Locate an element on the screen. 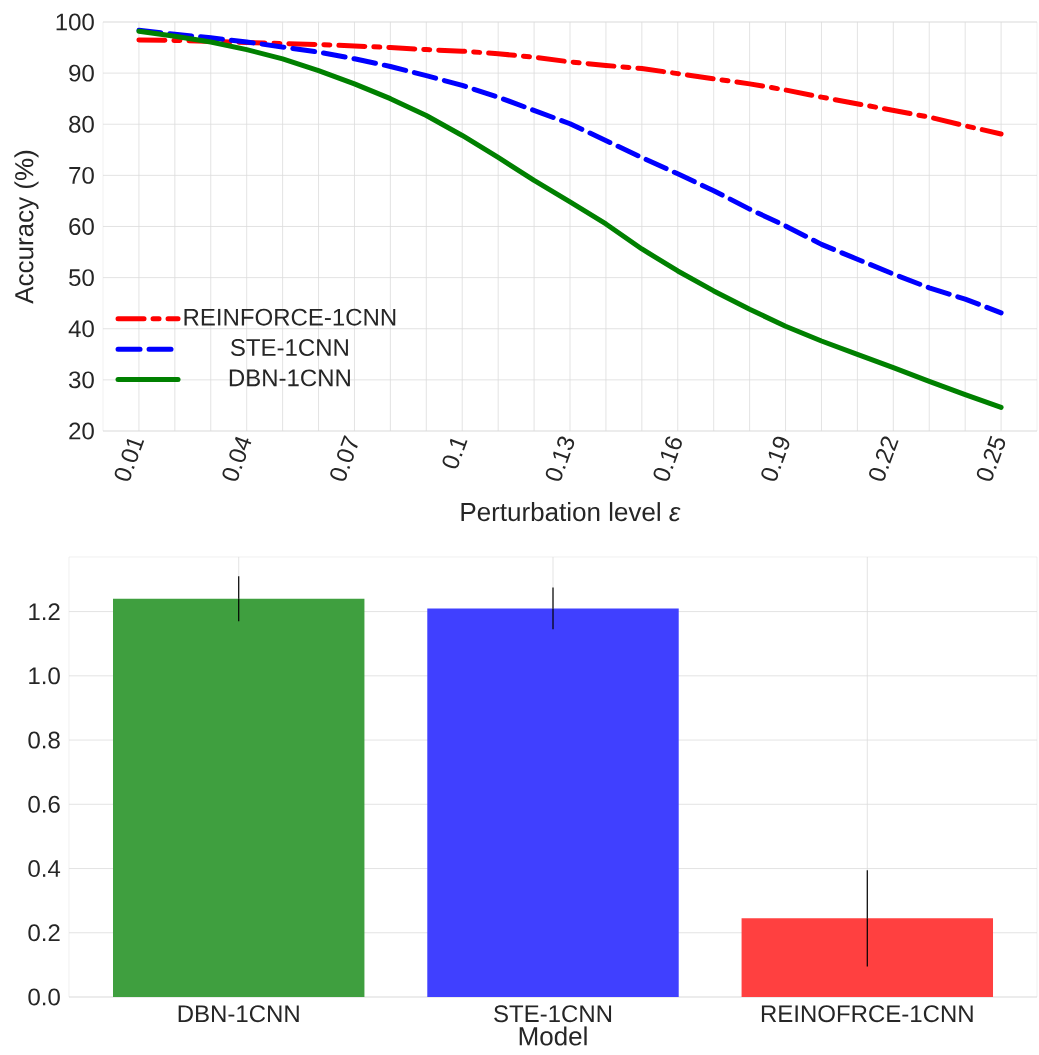 This screenshot has width=1039, height=1055. x-tick-label: 0.16 is located at coordinates (667, 458).